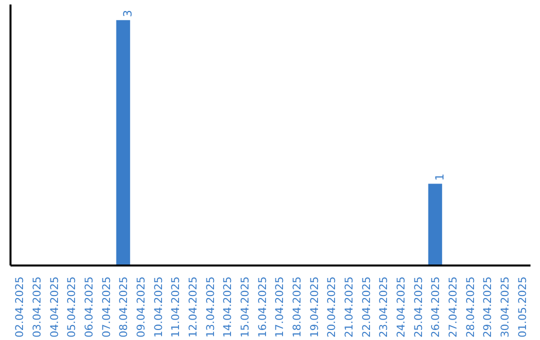 This screenshot has height=340, width=540. Describe the element at coordinates (71, 307) in the screenshot. I see `x-tick-label: 05.04.2025` at that location.